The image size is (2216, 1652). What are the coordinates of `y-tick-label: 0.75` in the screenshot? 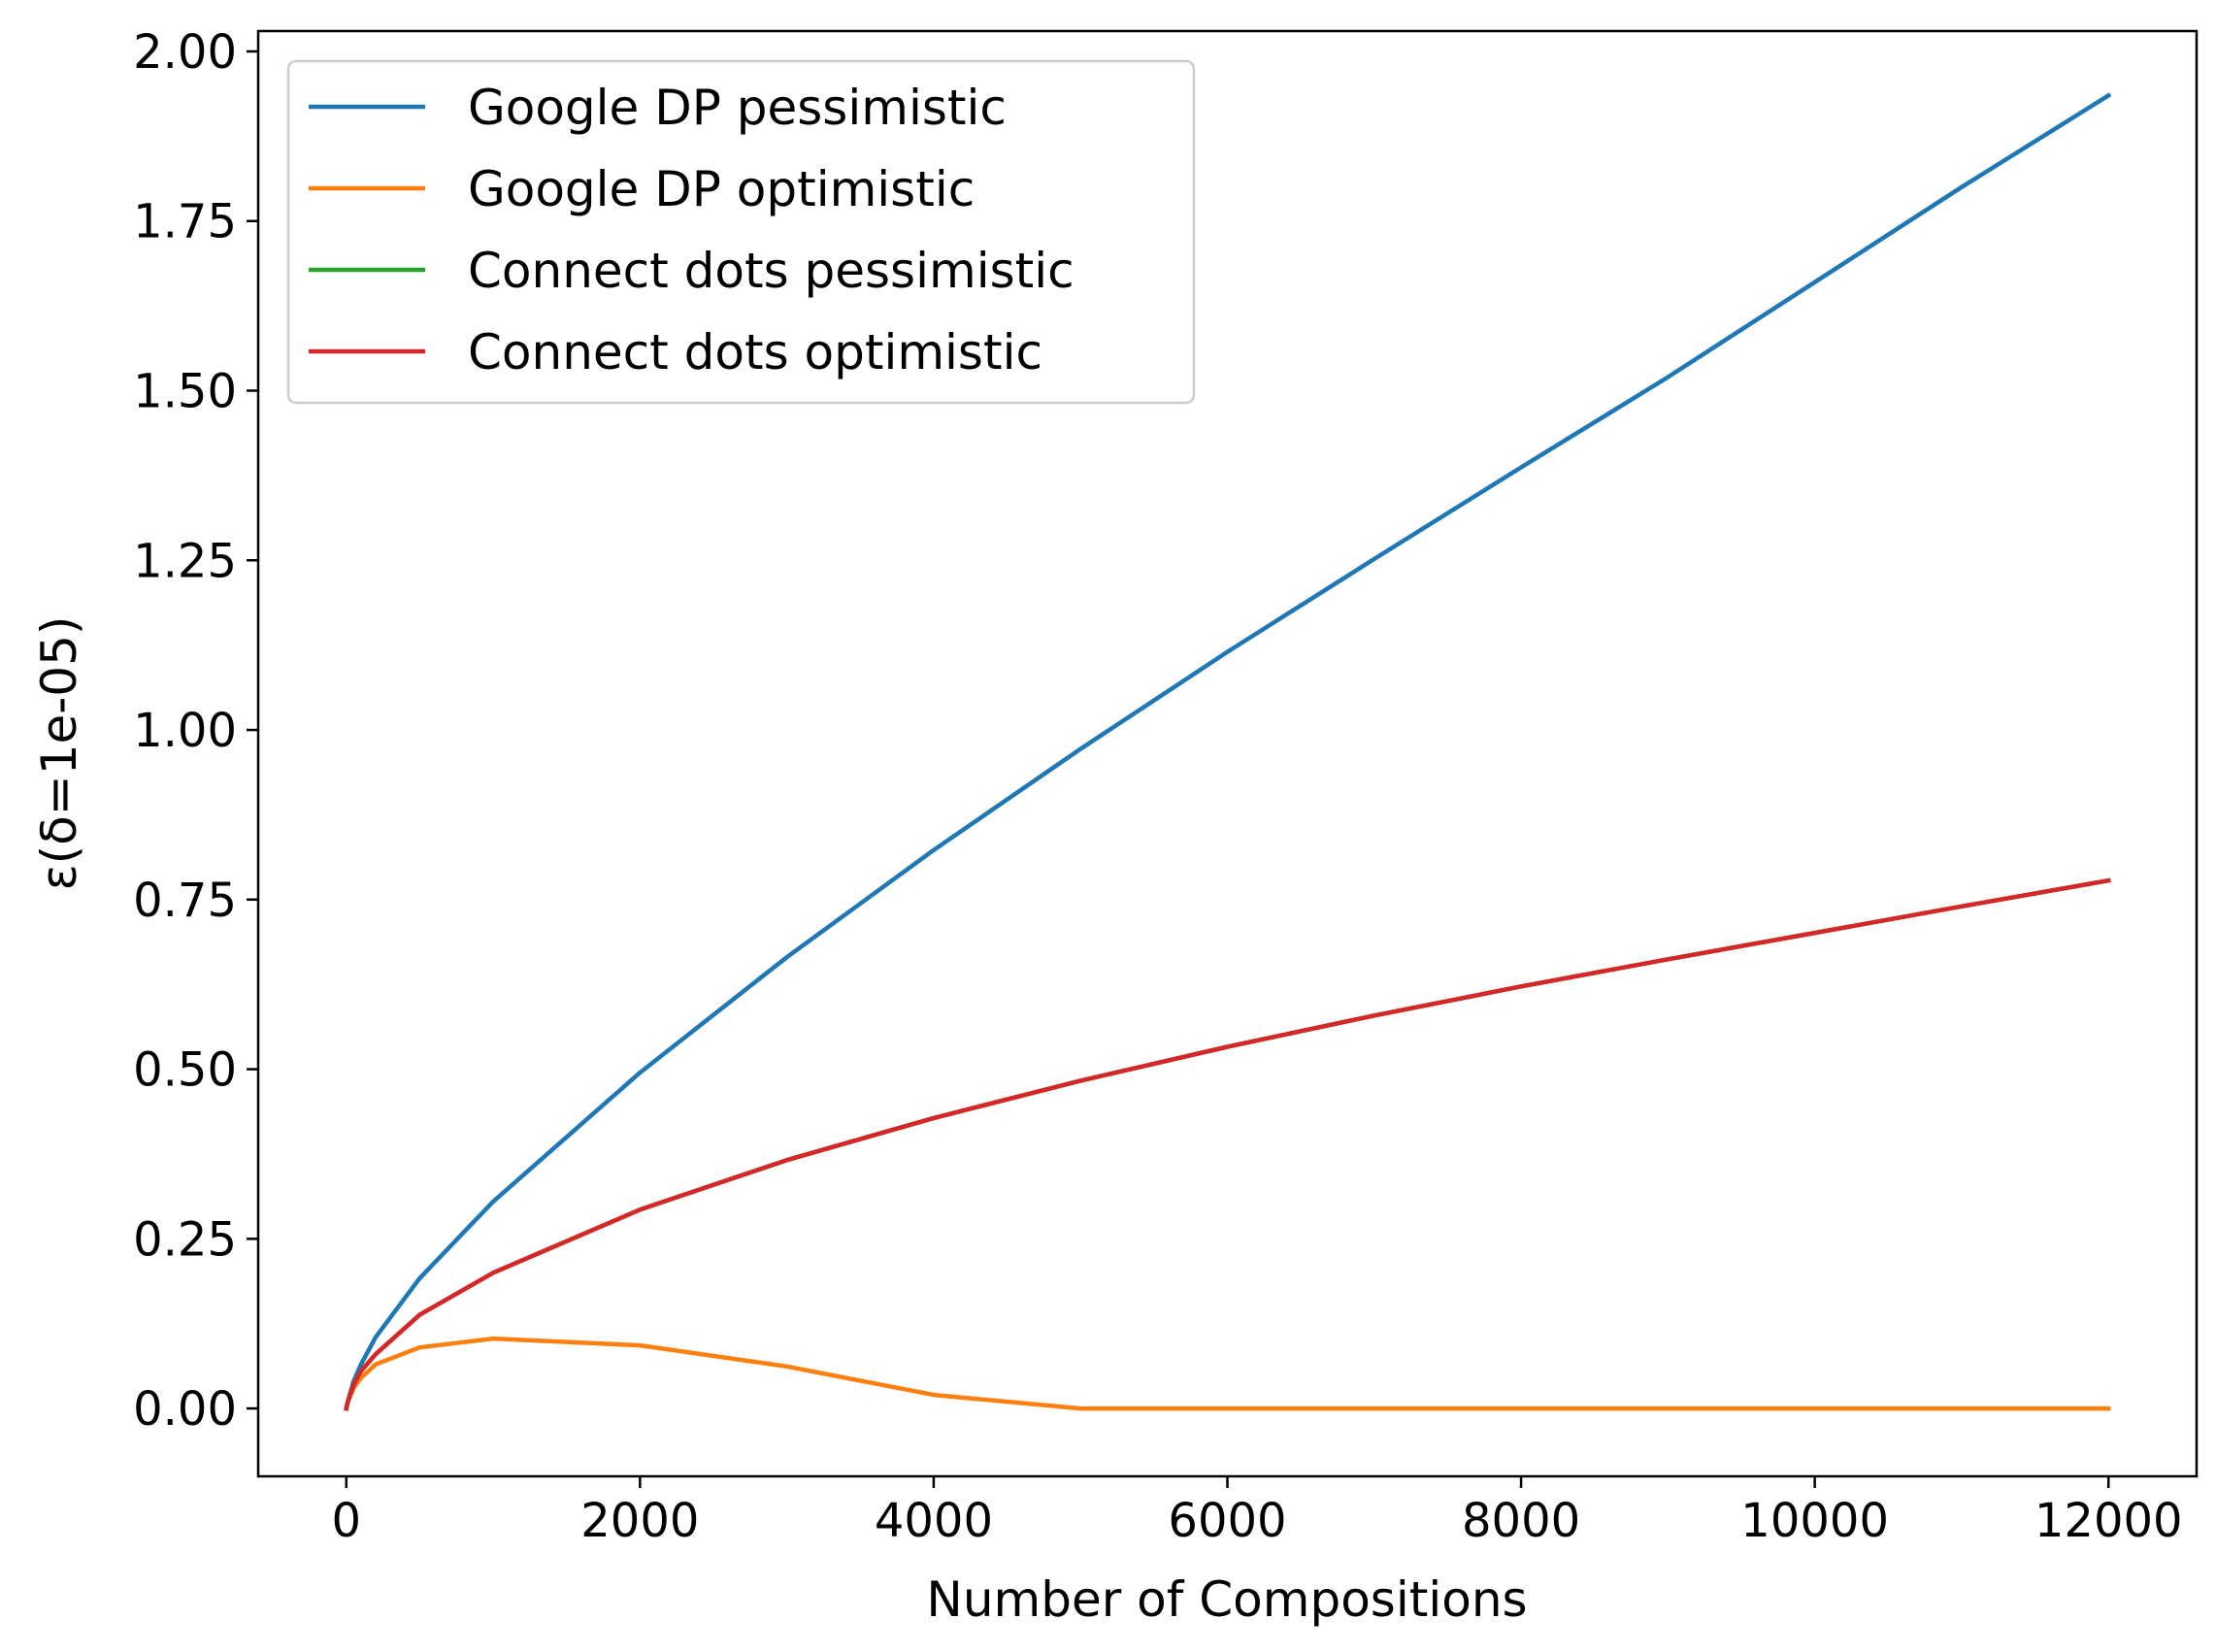 It's located at (185, 901).